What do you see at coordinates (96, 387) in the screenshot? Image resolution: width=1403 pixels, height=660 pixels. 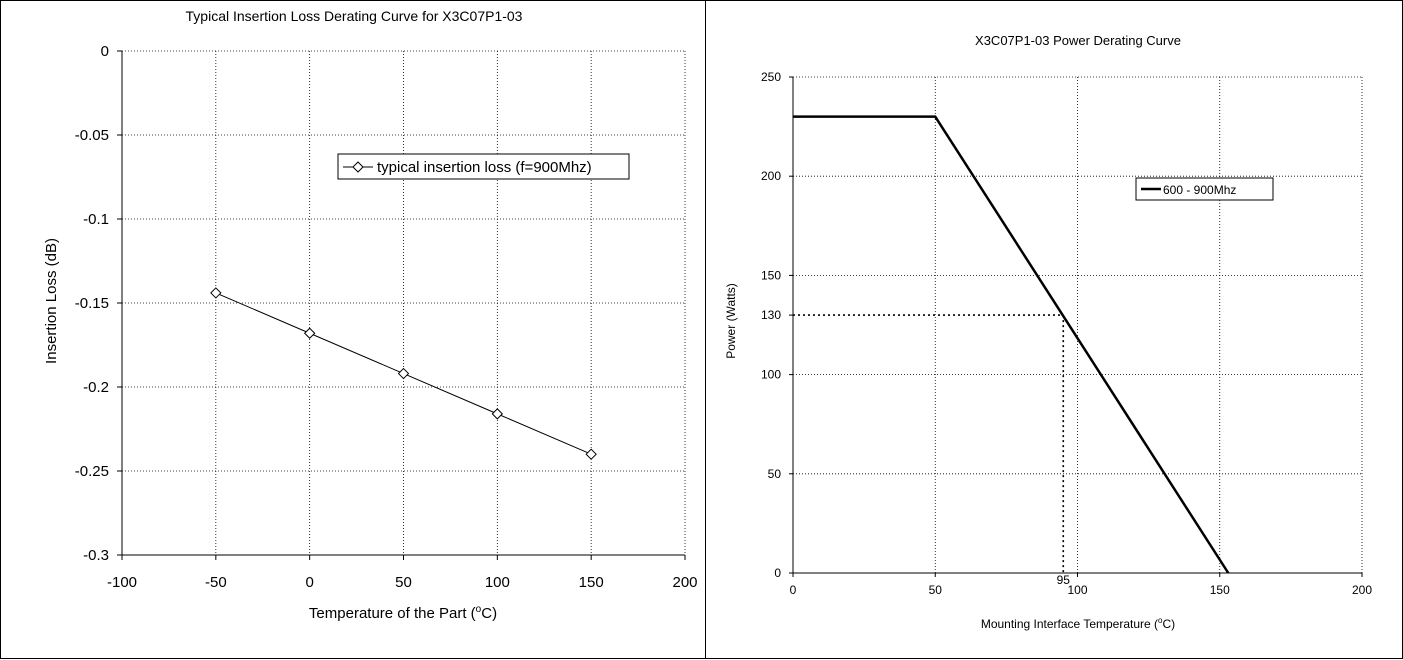 I see `y-tick-label: -0.2` at bounding box center [96, 387].